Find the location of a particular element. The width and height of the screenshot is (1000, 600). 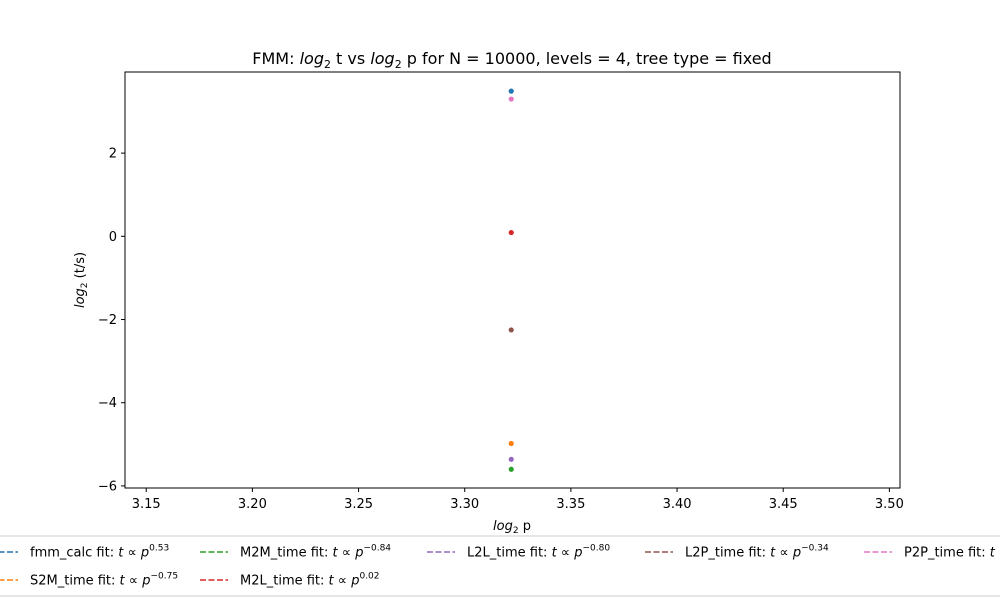

legend-frame is located at coordinates (500, 566).